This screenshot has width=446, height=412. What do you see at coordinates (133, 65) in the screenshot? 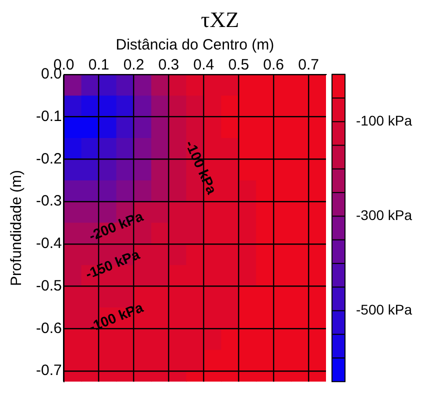
I see `x-tick-label: 0.2` at bounding box center [133, 65].